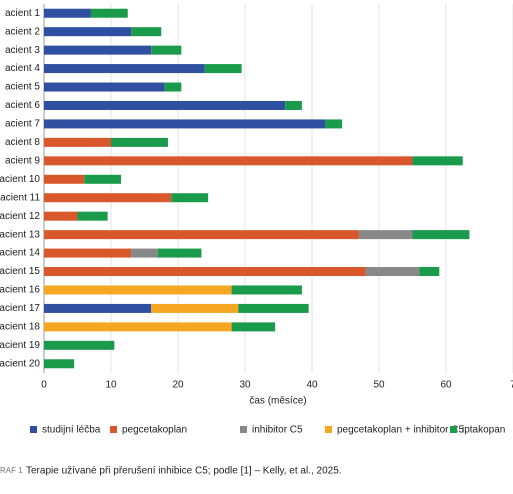 The height and width of the screenshot is (494, 513). What do you see at coordinates (22, 160) in the screenshot?
I see `y-tick-label: acient 9` at bounding box center [22, 160].